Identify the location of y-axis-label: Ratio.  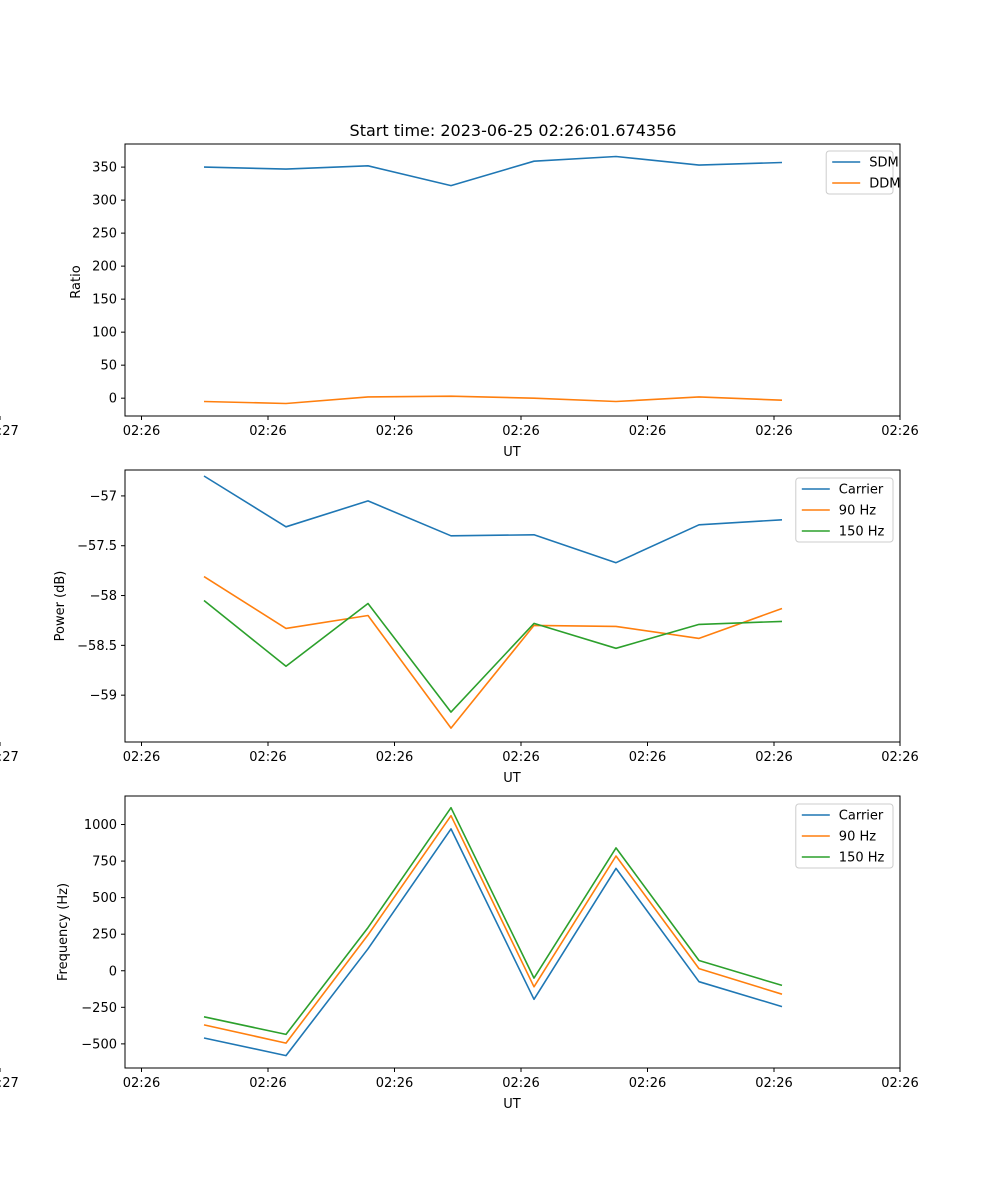
(76, 281).